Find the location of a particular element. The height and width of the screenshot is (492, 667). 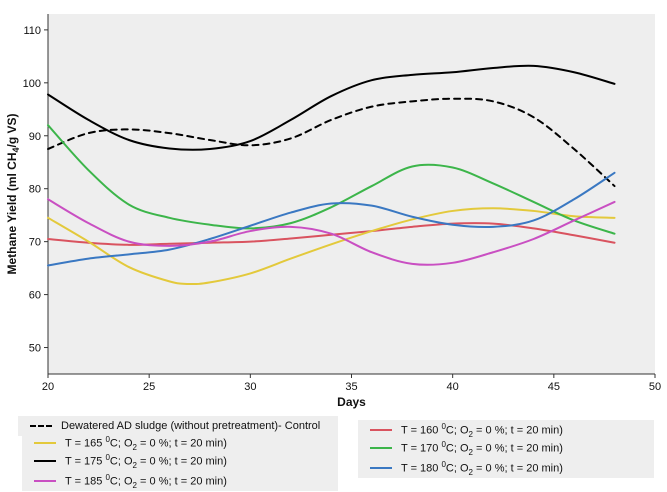

legend-item-185: T = 185 0C; O2 = 0 %; t = 20 min) is located at coordinates (180, 481).